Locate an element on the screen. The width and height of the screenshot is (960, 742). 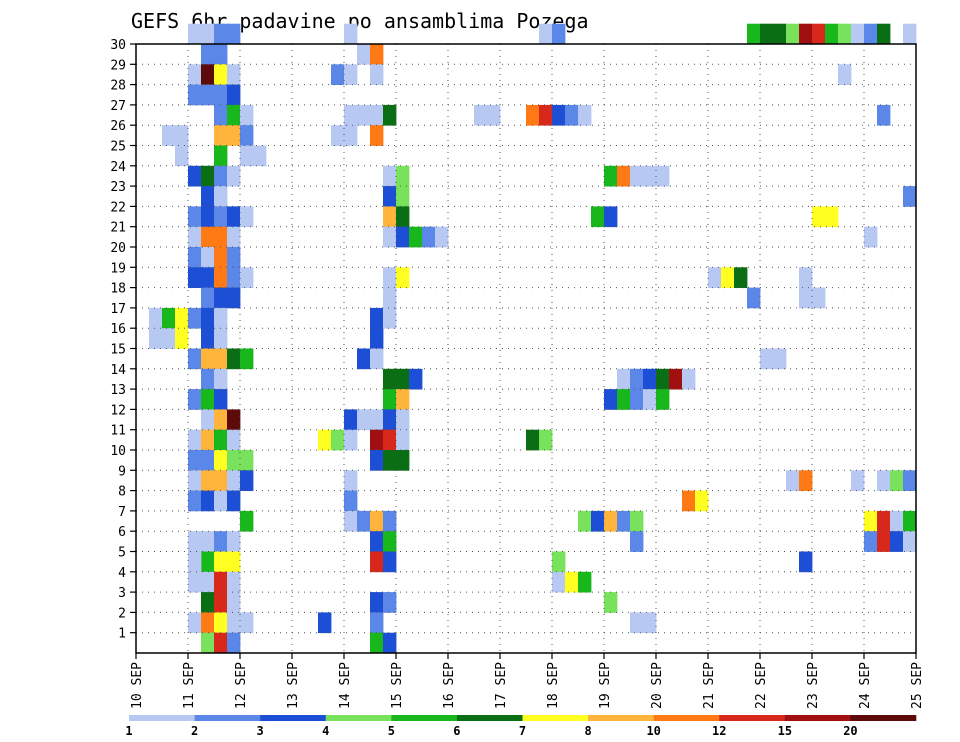
y-tick-label: 14 is located at coordinates (118, 370).